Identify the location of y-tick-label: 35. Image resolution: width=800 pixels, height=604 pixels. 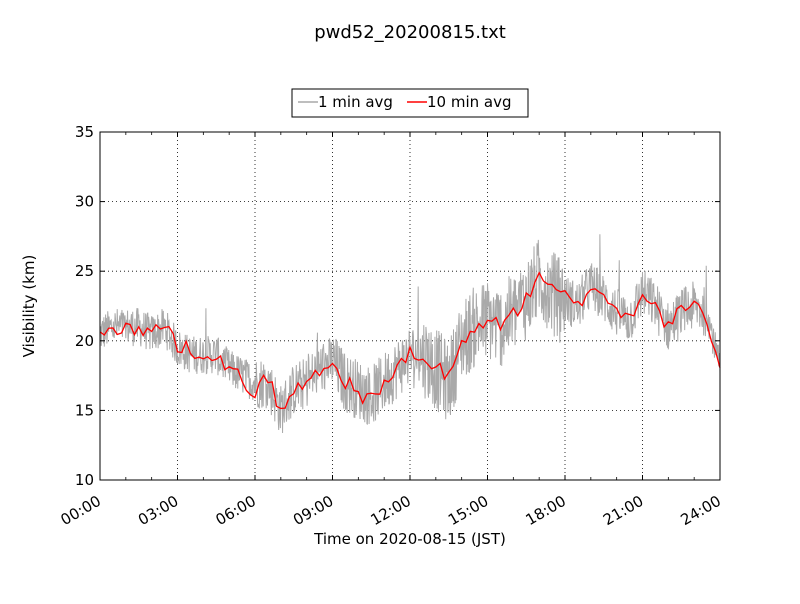
(84, 132).